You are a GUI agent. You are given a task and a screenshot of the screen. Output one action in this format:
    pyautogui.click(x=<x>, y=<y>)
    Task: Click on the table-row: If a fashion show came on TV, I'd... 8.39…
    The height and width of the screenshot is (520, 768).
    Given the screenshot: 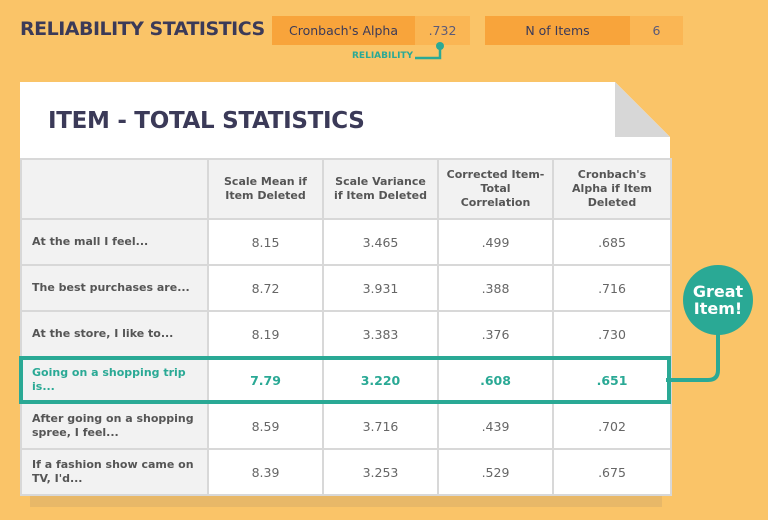 What is the action you would take?
    pyautogui.click(x=346, y=472)
    